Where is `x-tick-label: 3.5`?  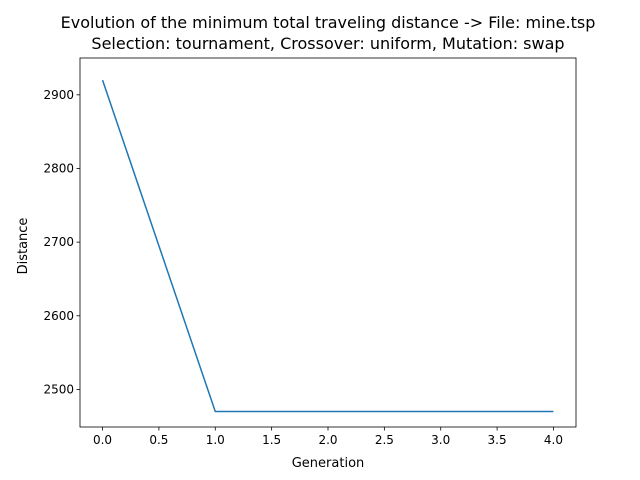
x-tick-label: 3.5 is located at coordinates (497, 440).